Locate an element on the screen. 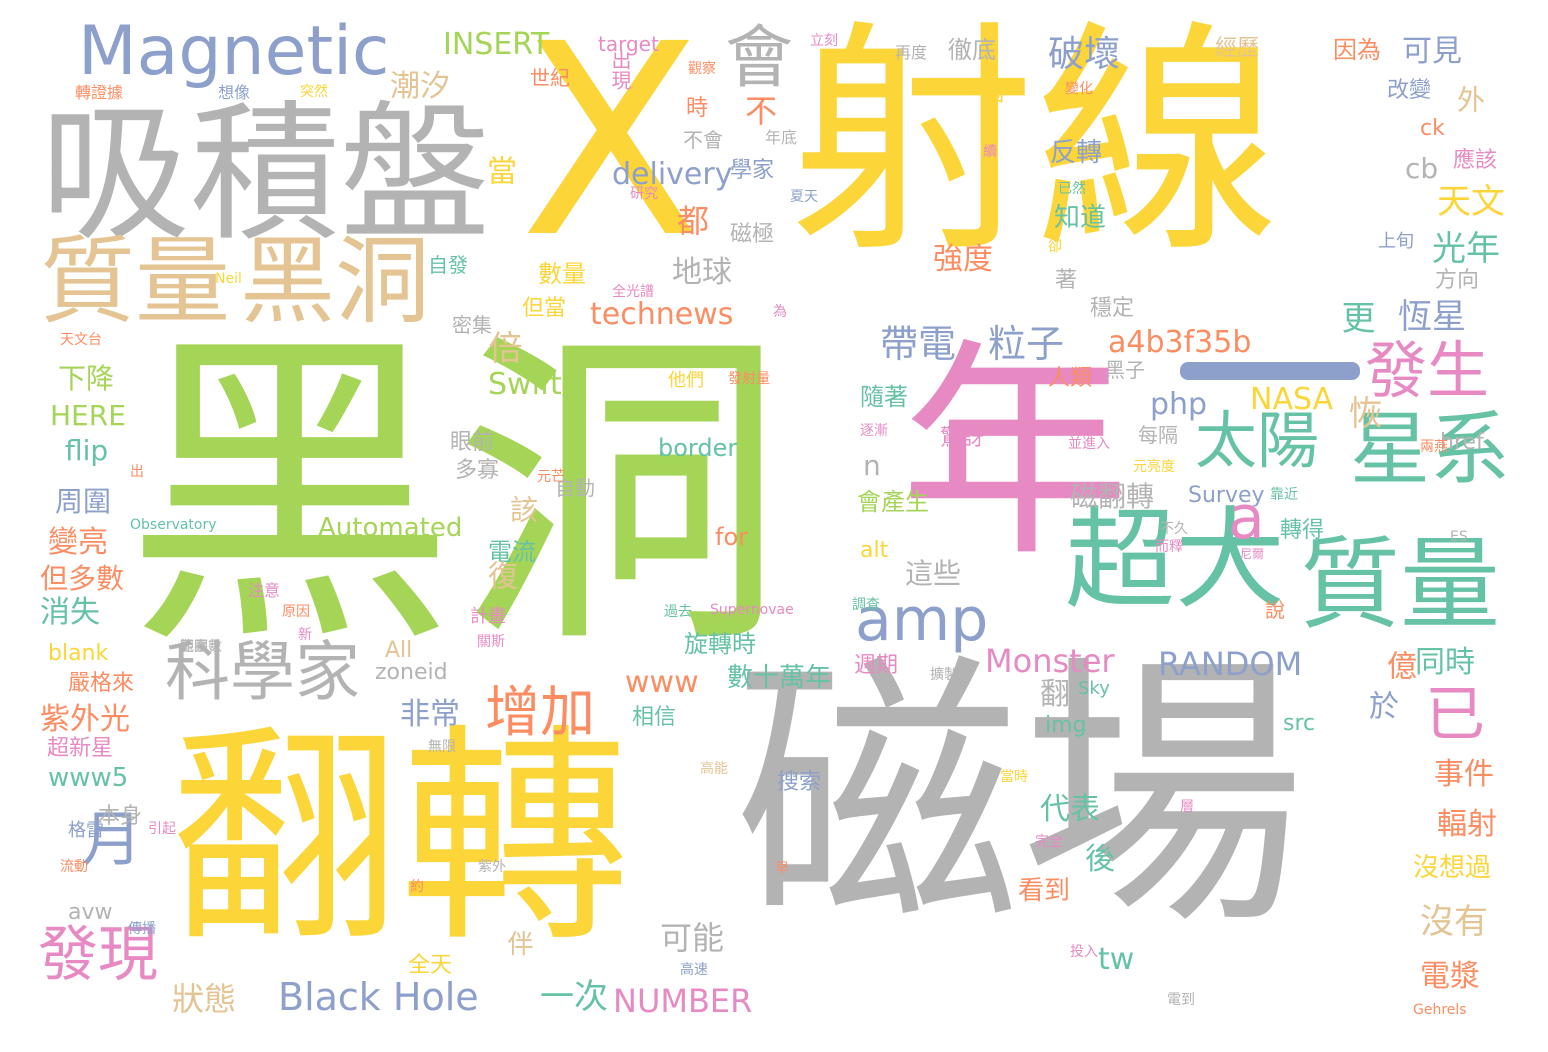 This screenshot has height=1052, width=1548. word-49: 當 is located at coordinates (498, 170).